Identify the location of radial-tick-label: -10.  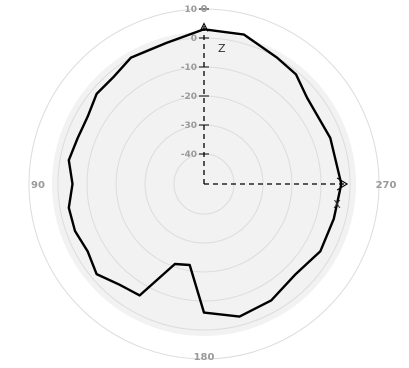
(189, 68).